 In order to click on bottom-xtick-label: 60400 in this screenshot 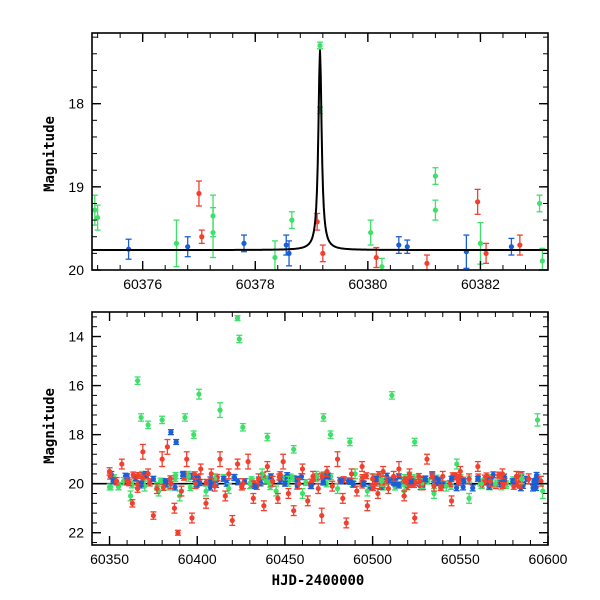, I will do `click(197, 559)`.